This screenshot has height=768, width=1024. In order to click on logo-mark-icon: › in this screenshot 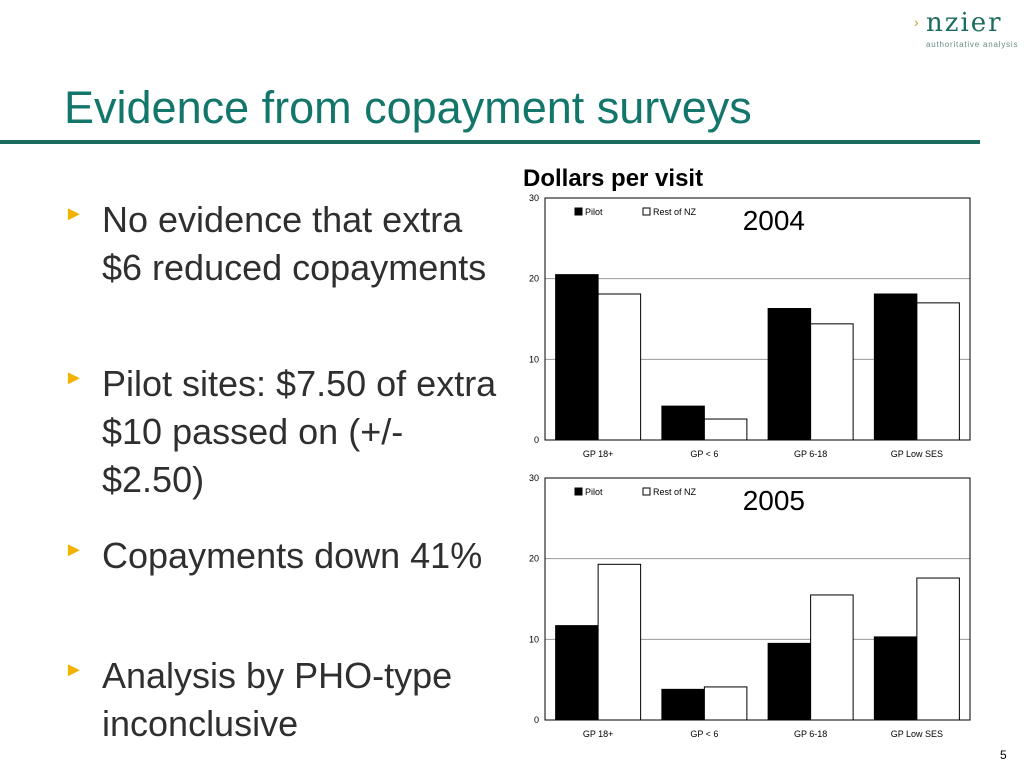, I will do `click(916, 22)`.